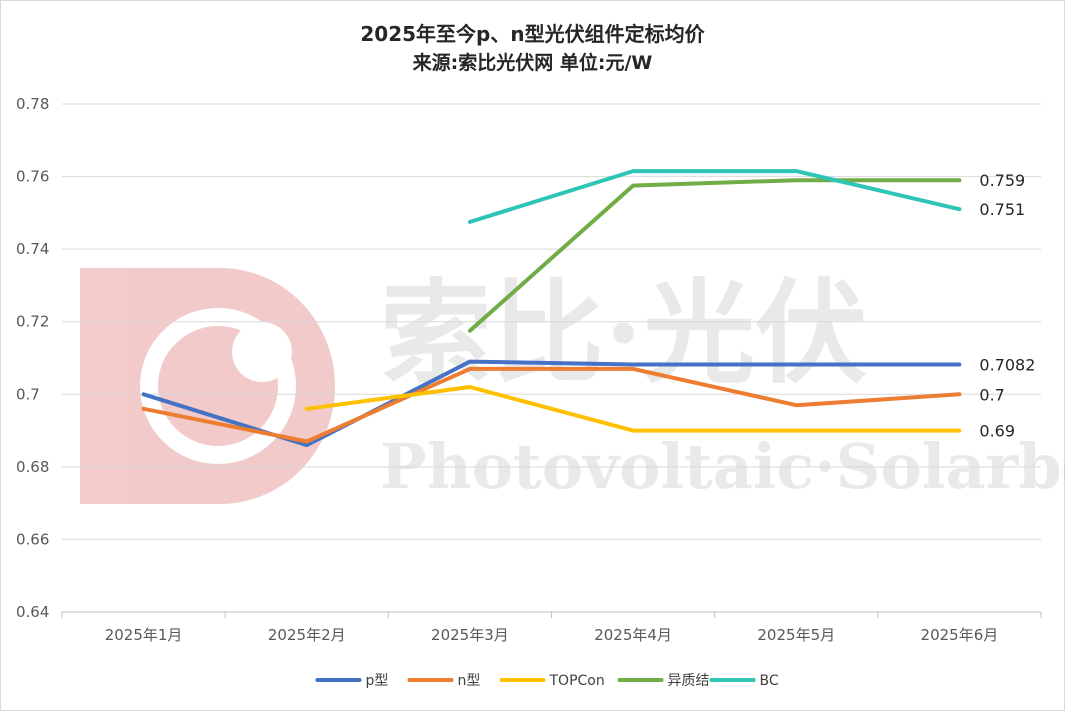 The width and height of the screenshot is (1065, 711). I want to click on y-tick-label: 0.7, so click(28, 394).